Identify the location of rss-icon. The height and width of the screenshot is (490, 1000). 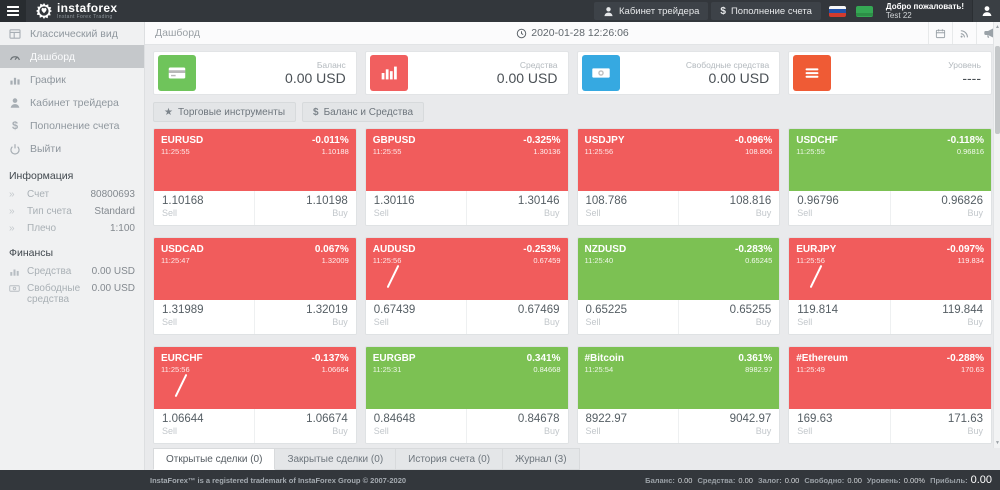
(964, 33).